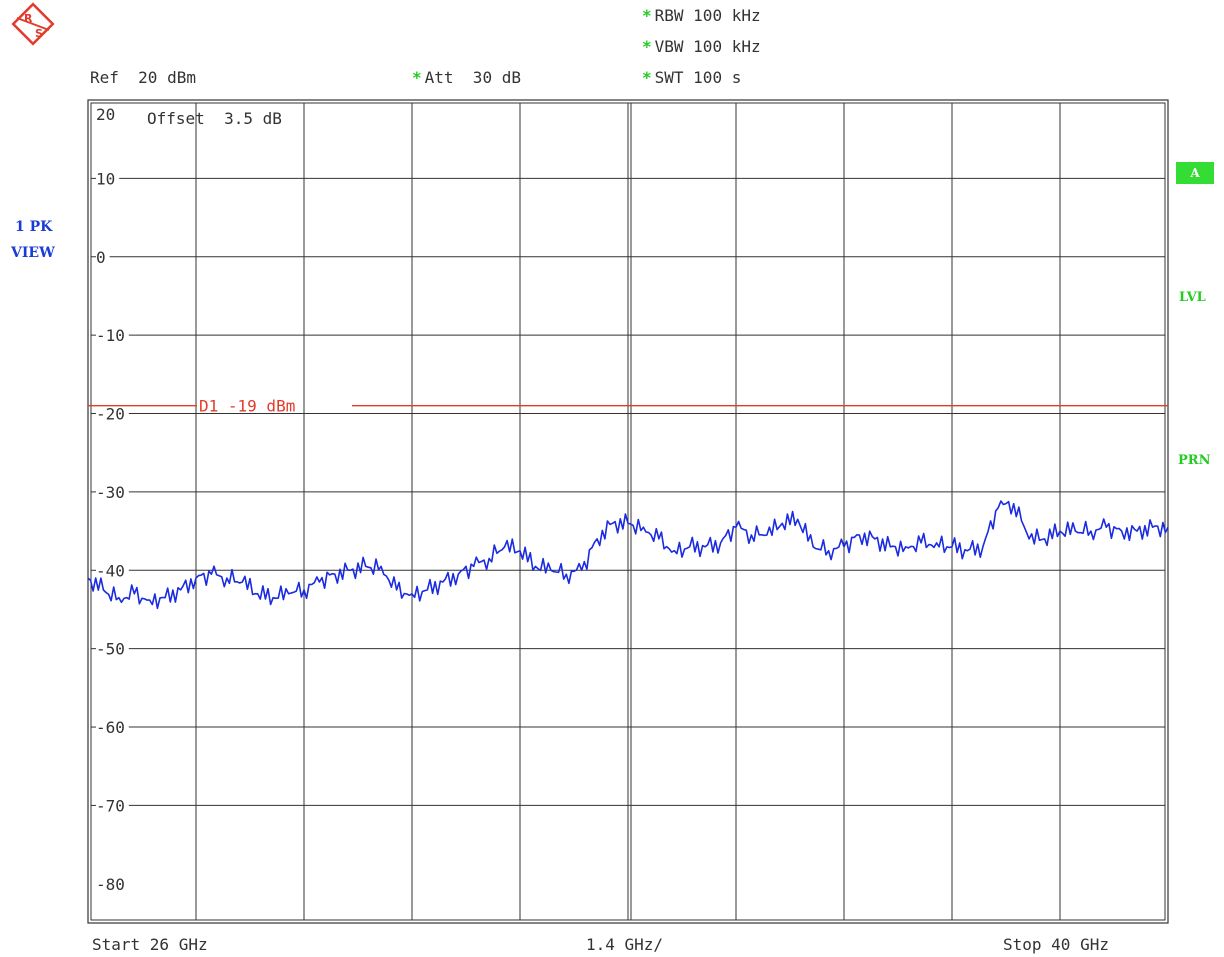 Image resolution: width=1224 pixels, height=957 pixels. What do you see at coordinates (110, 649) in the screenshot?
I see `y-tick-label: -50` at bounding box center [110, 649].